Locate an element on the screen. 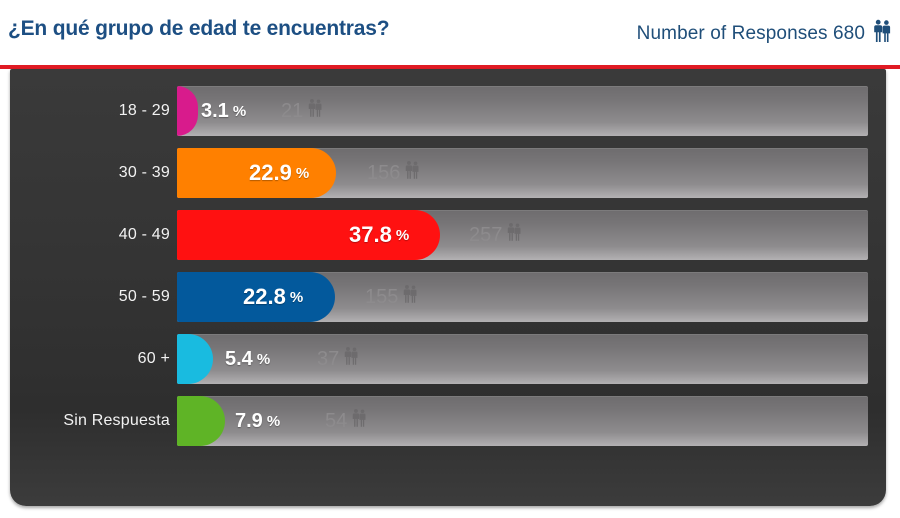  chart-row: 30 - 39 22.9% 156 is located at coordinates (448, 172).